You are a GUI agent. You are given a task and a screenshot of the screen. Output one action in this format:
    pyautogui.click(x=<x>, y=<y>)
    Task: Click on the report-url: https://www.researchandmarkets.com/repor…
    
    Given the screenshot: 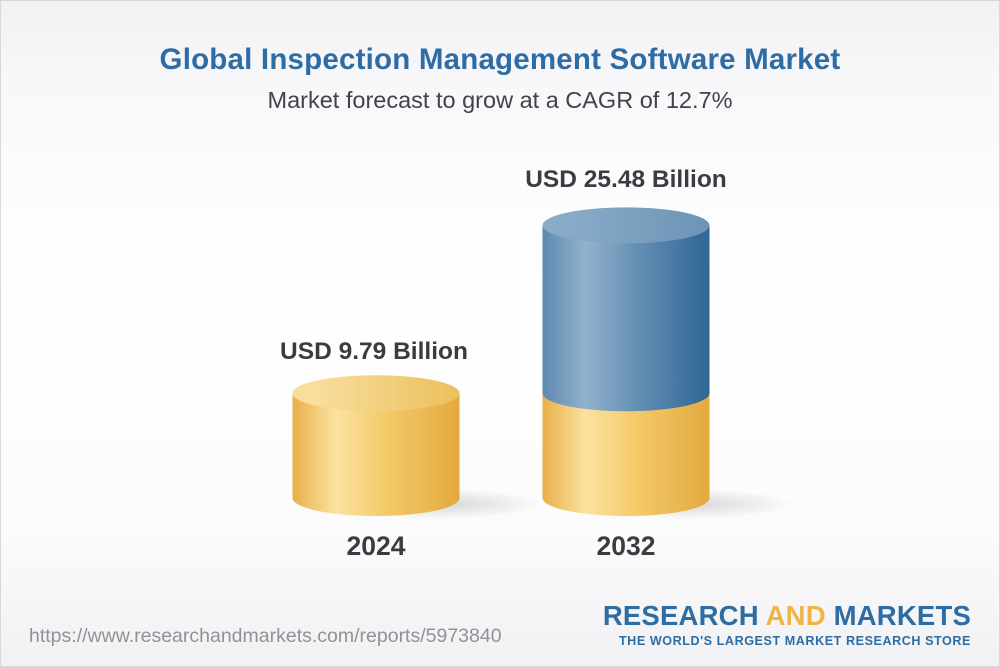 What is the action you would take?
    pyautogui.click(x=265, y=636)
    